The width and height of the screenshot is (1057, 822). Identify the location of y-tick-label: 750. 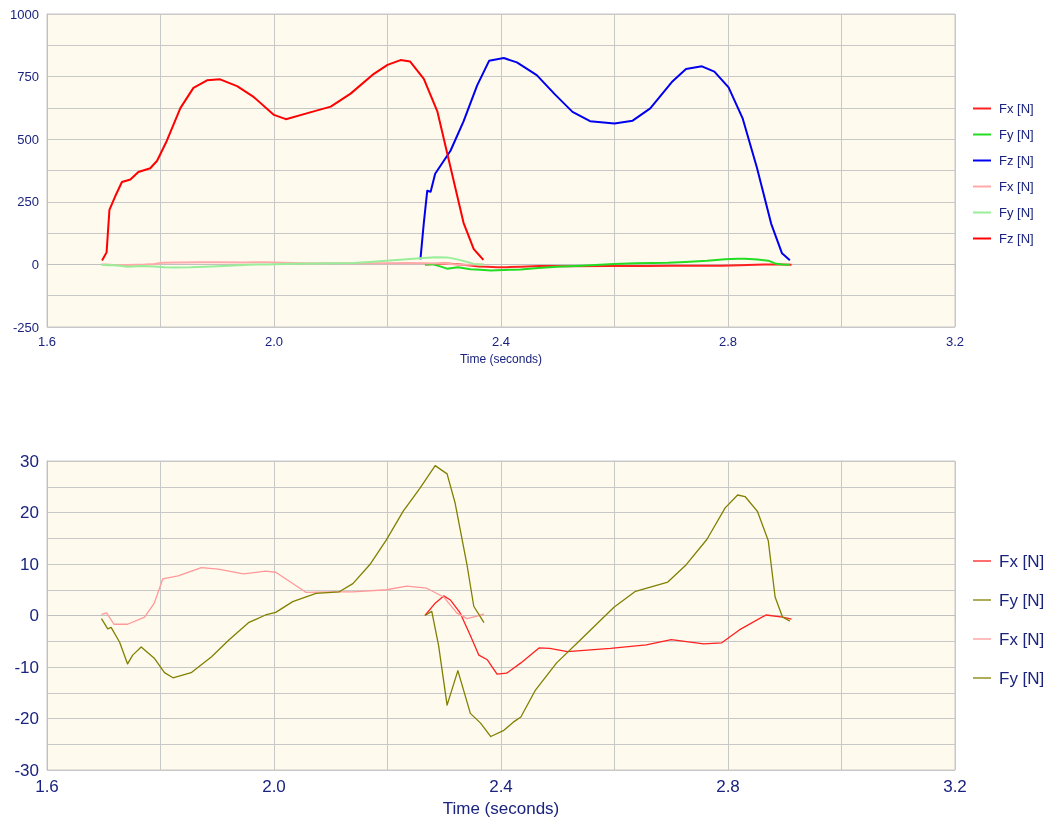
(28, 77).